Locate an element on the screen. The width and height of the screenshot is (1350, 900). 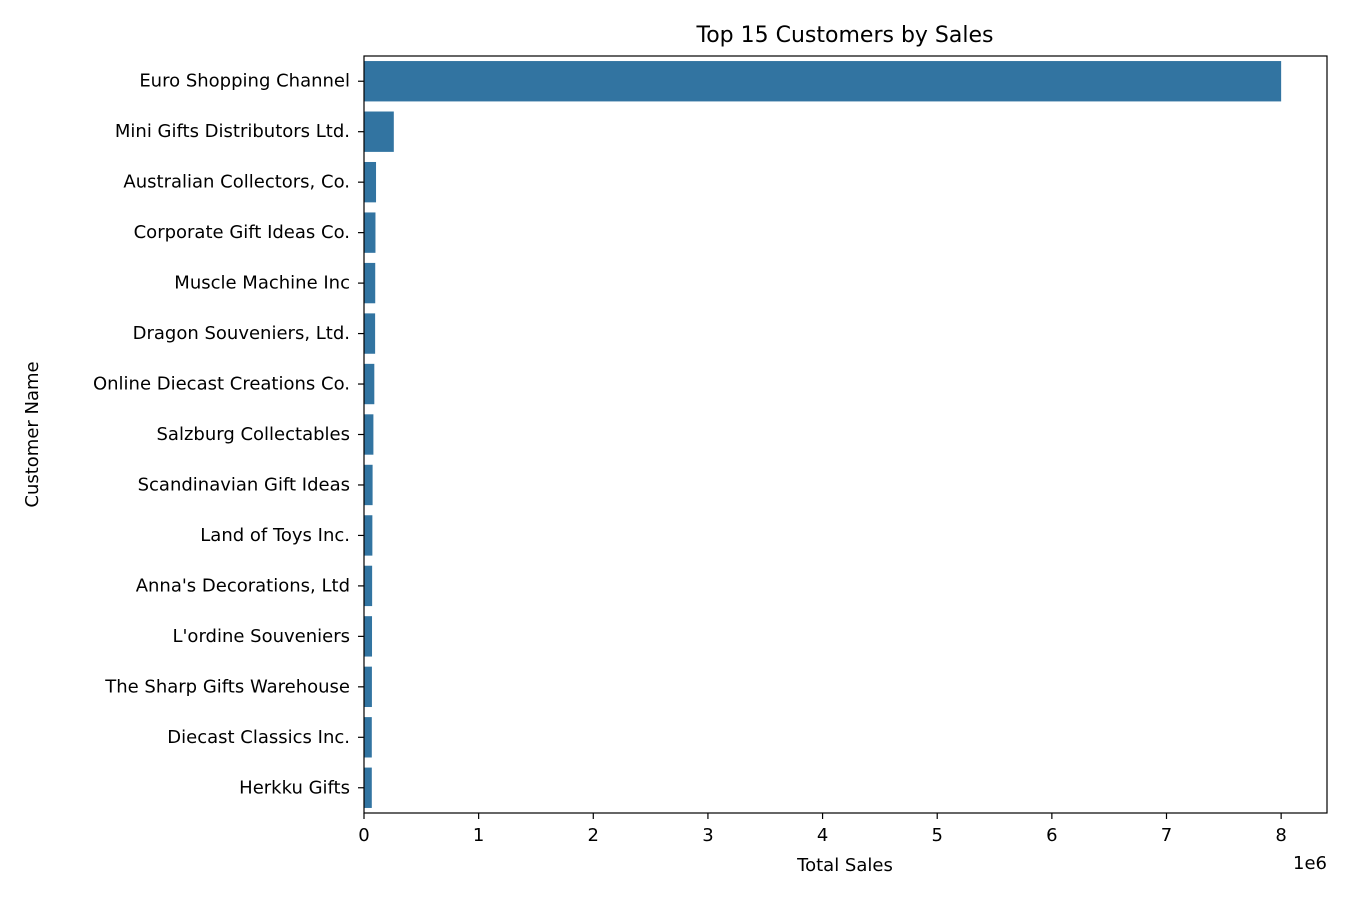
chart-title: Top 15 Customers by Sales is located at coordinates (845, 35).